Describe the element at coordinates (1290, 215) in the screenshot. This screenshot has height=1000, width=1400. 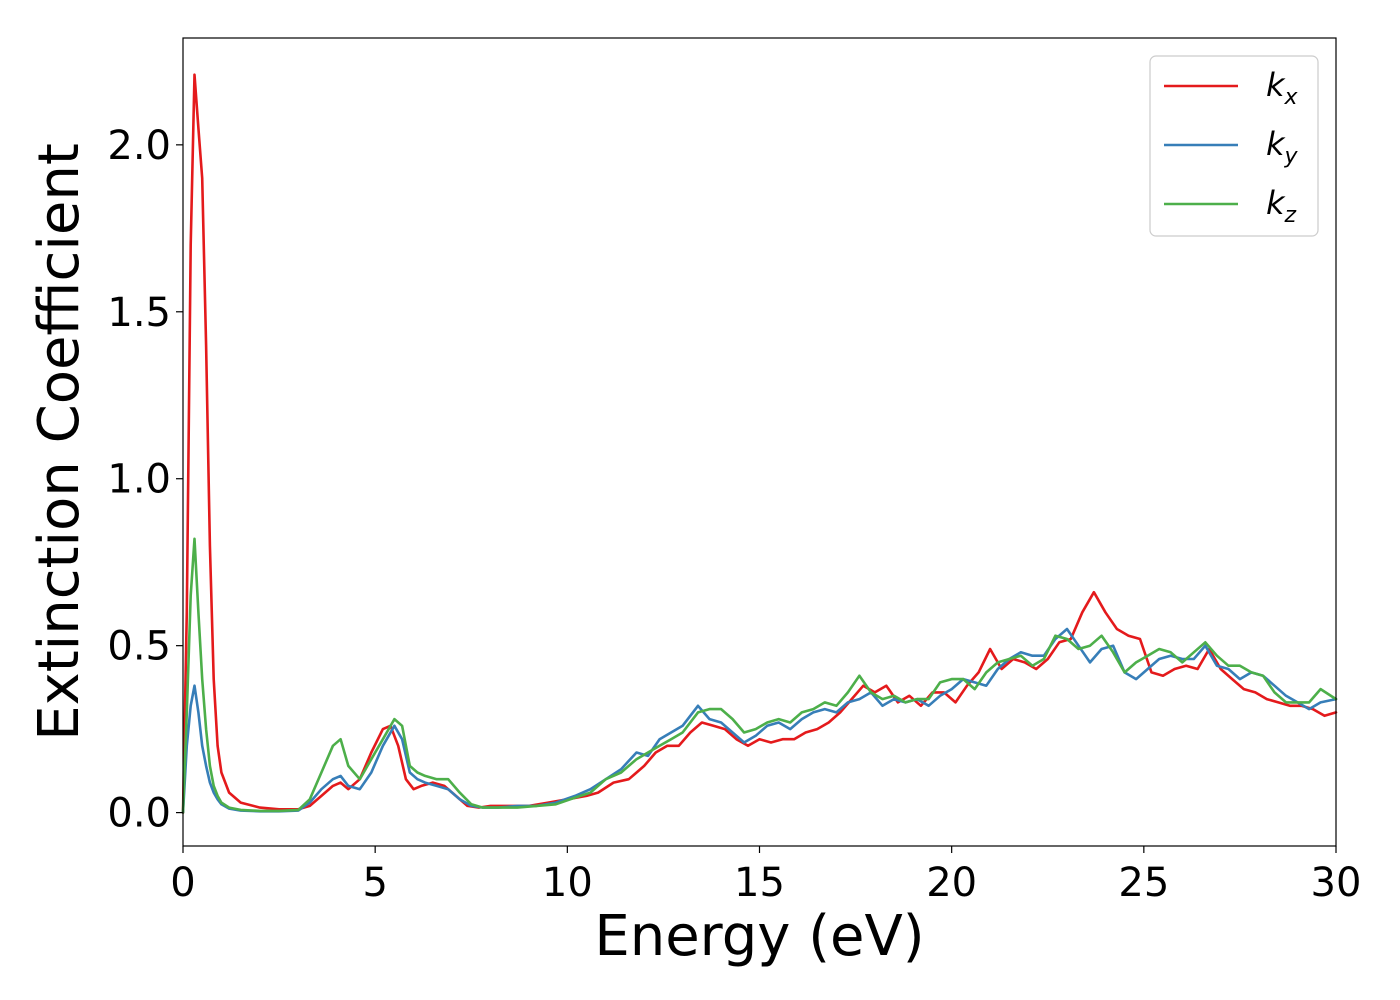
I see `legend-label-sub: z` at that location.